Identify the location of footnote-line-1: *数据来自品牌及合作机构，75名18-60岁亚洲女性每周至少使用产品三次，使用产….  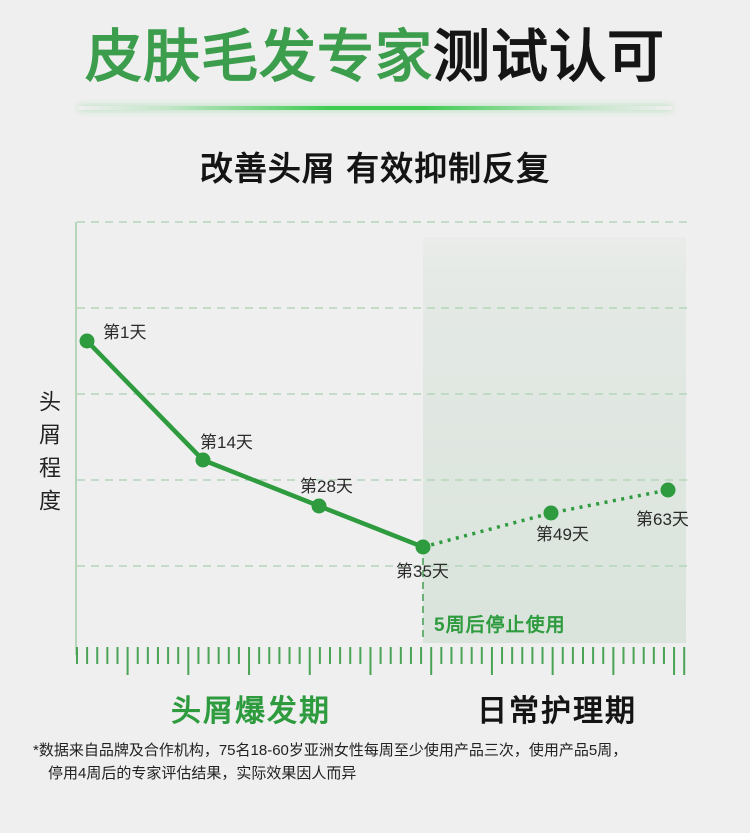
(330, 750).